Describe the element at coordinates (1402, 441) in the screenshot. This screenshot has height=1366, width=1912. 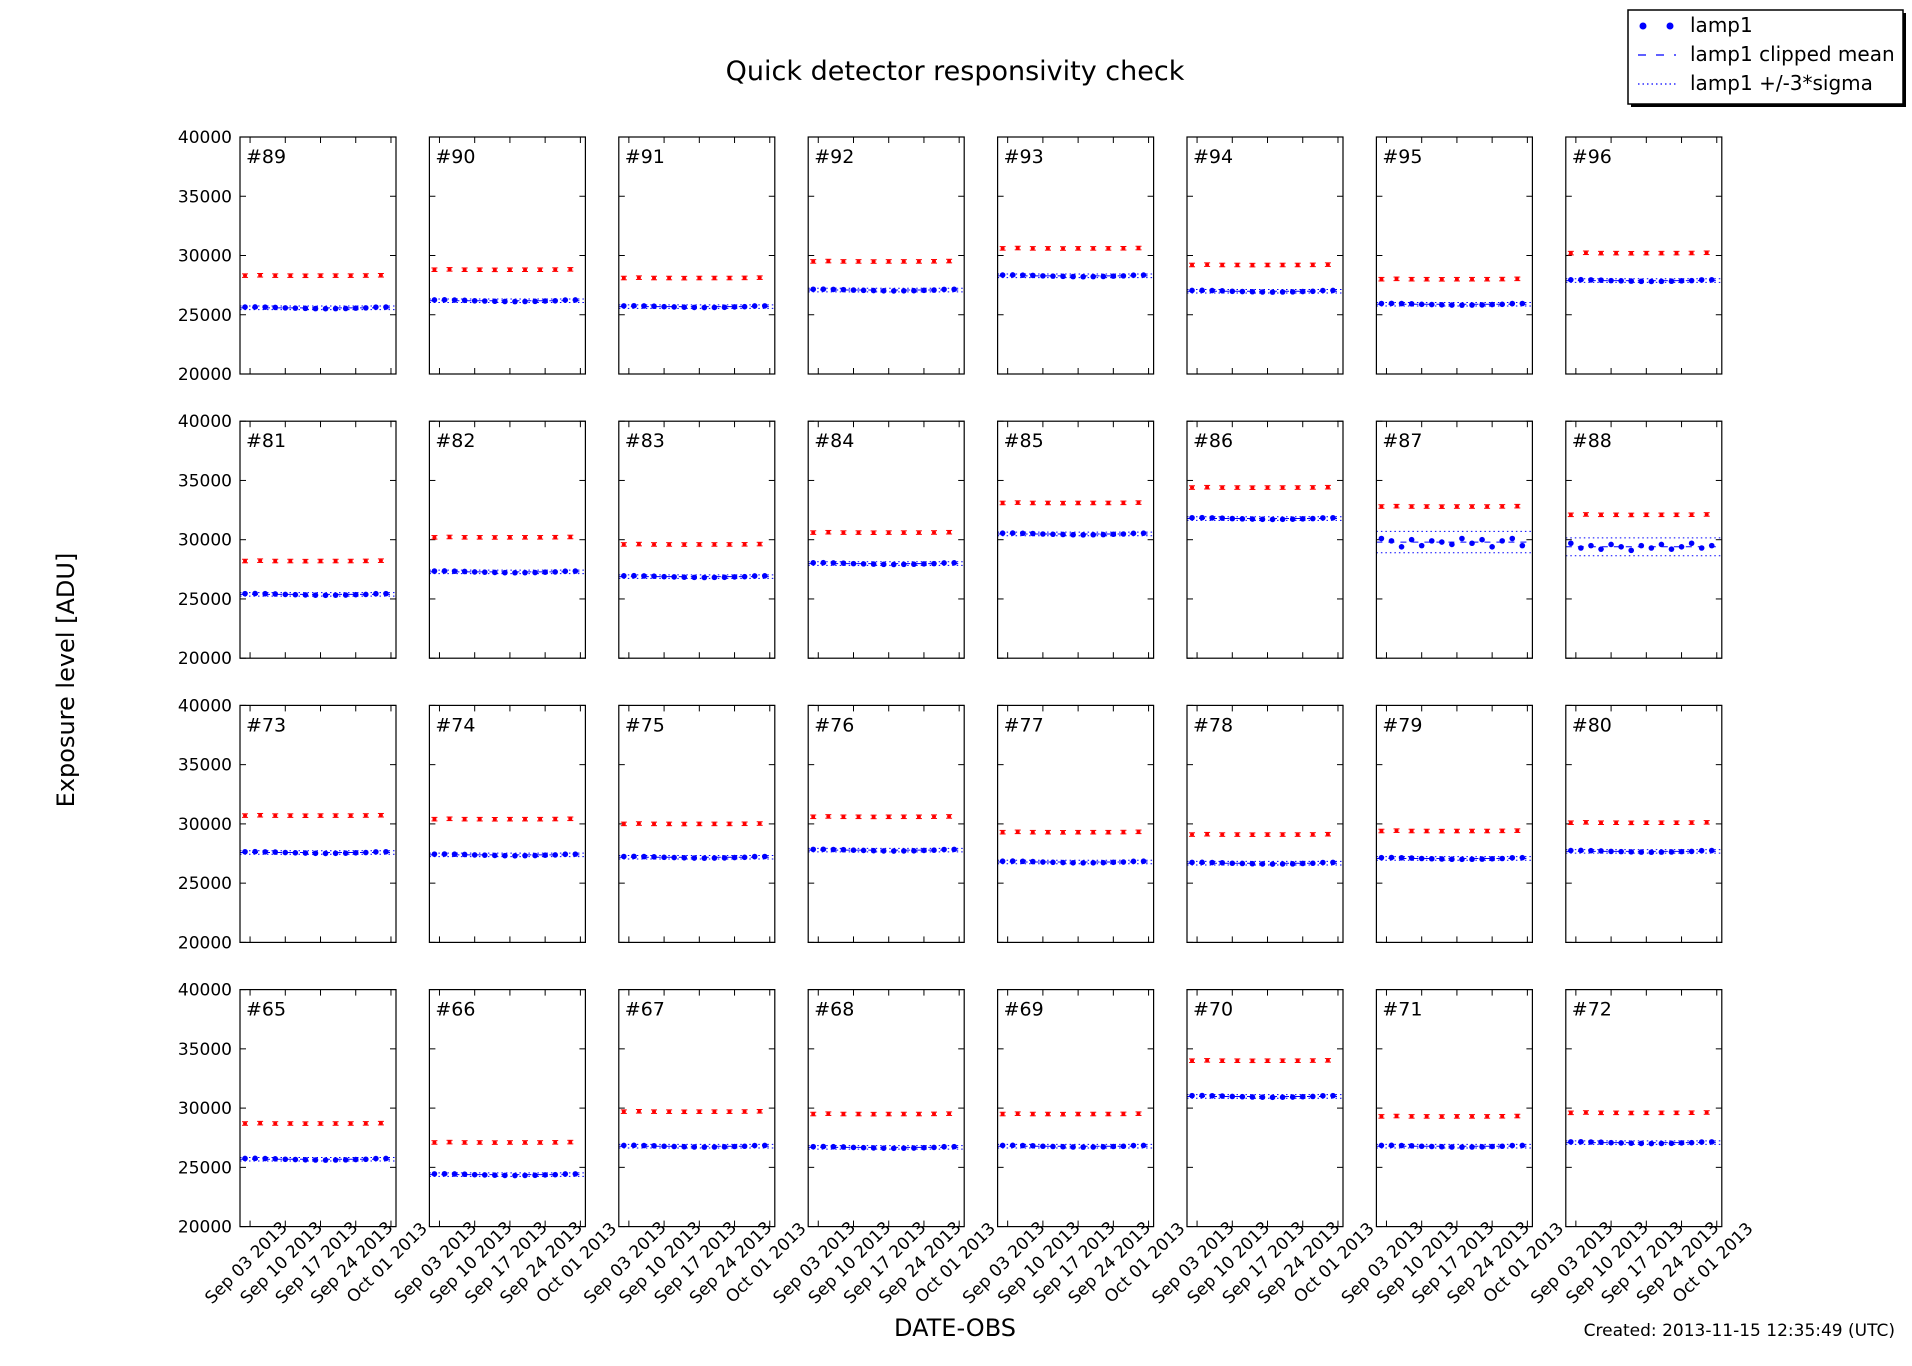
I see `panel-title: #87` at that location.